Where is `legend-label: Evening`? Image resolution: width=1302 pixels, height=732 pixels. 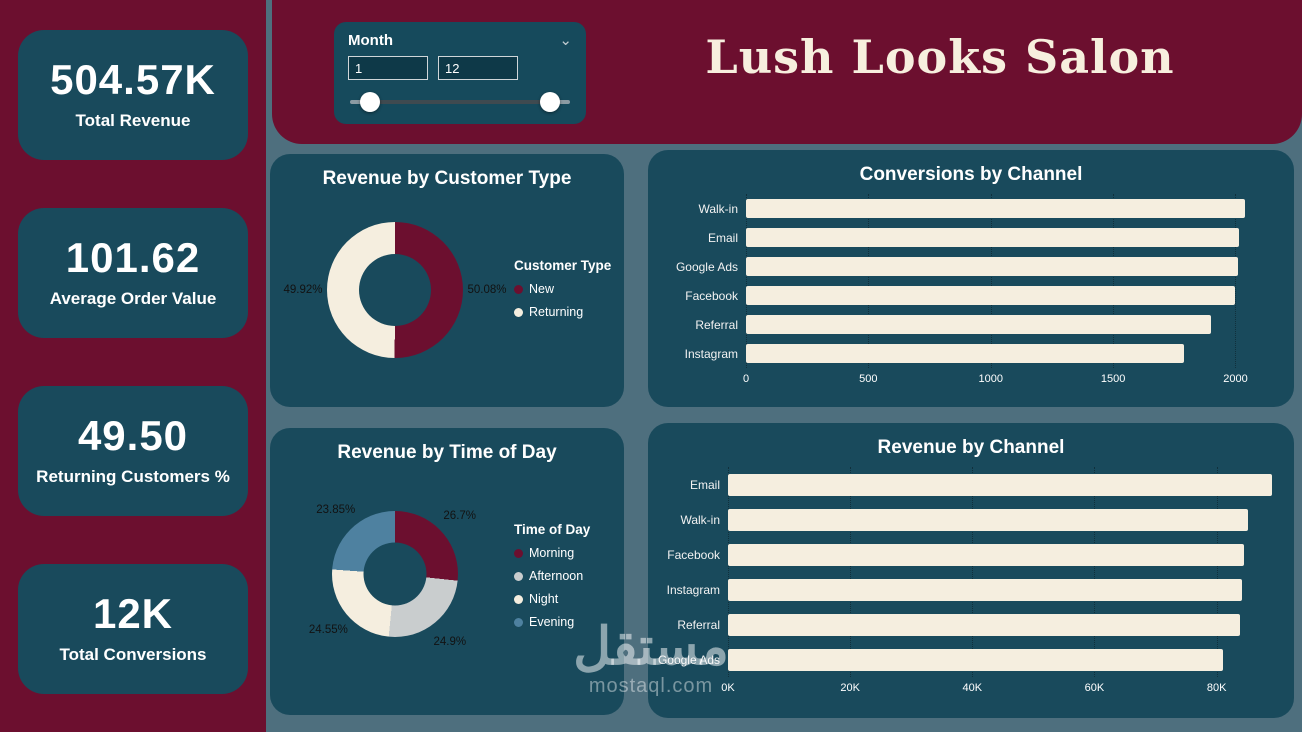
legend-label: Evening is located at coordinates (552, 622).